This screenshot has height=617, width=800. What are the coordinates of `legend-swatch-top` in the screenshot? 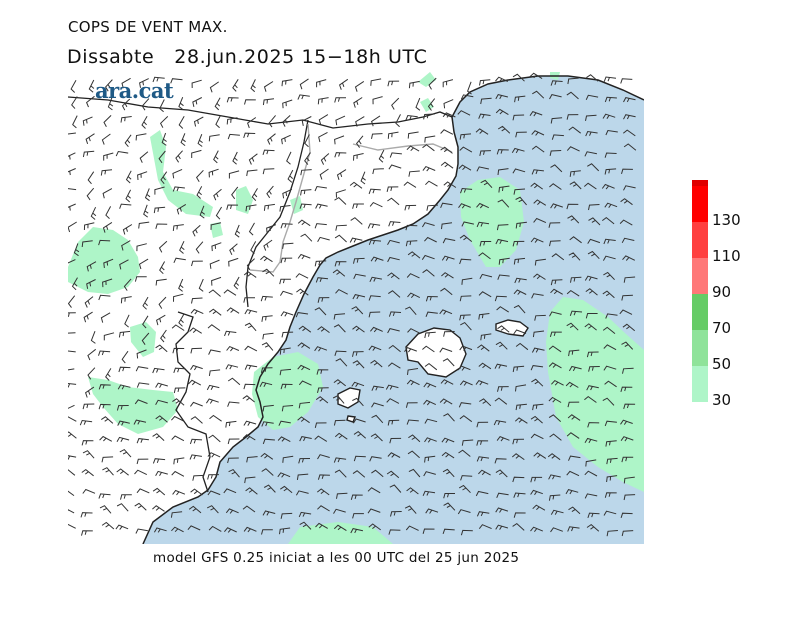 It's located at (700, 183).